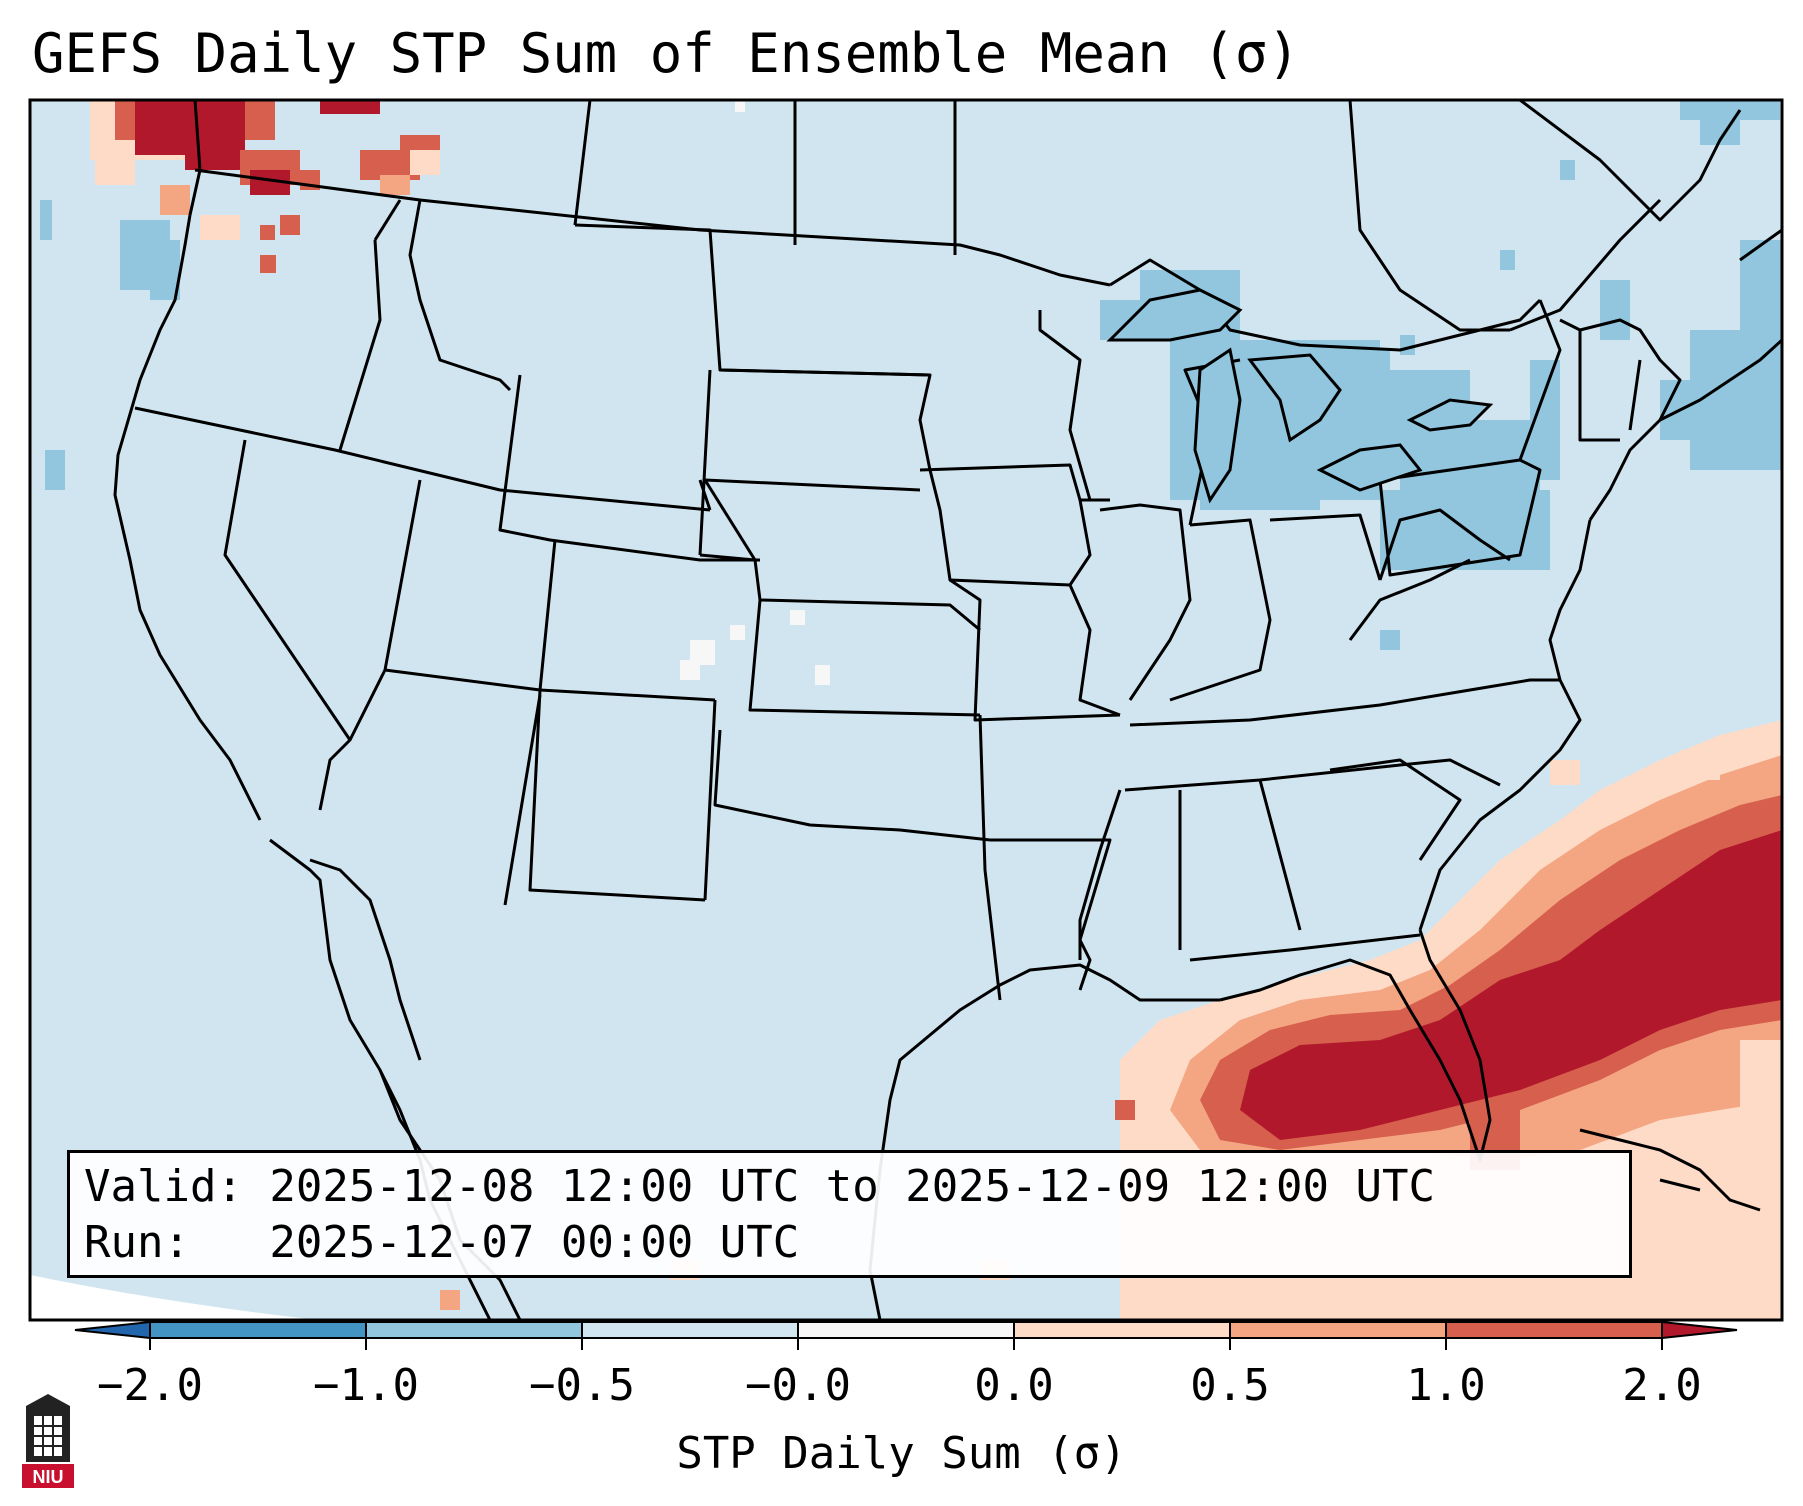 The image size is (1803, 1506). Describe the element at coordinates (48, 1441) in the screenshot. I see `niu-logo-icon: NIU` at that location.